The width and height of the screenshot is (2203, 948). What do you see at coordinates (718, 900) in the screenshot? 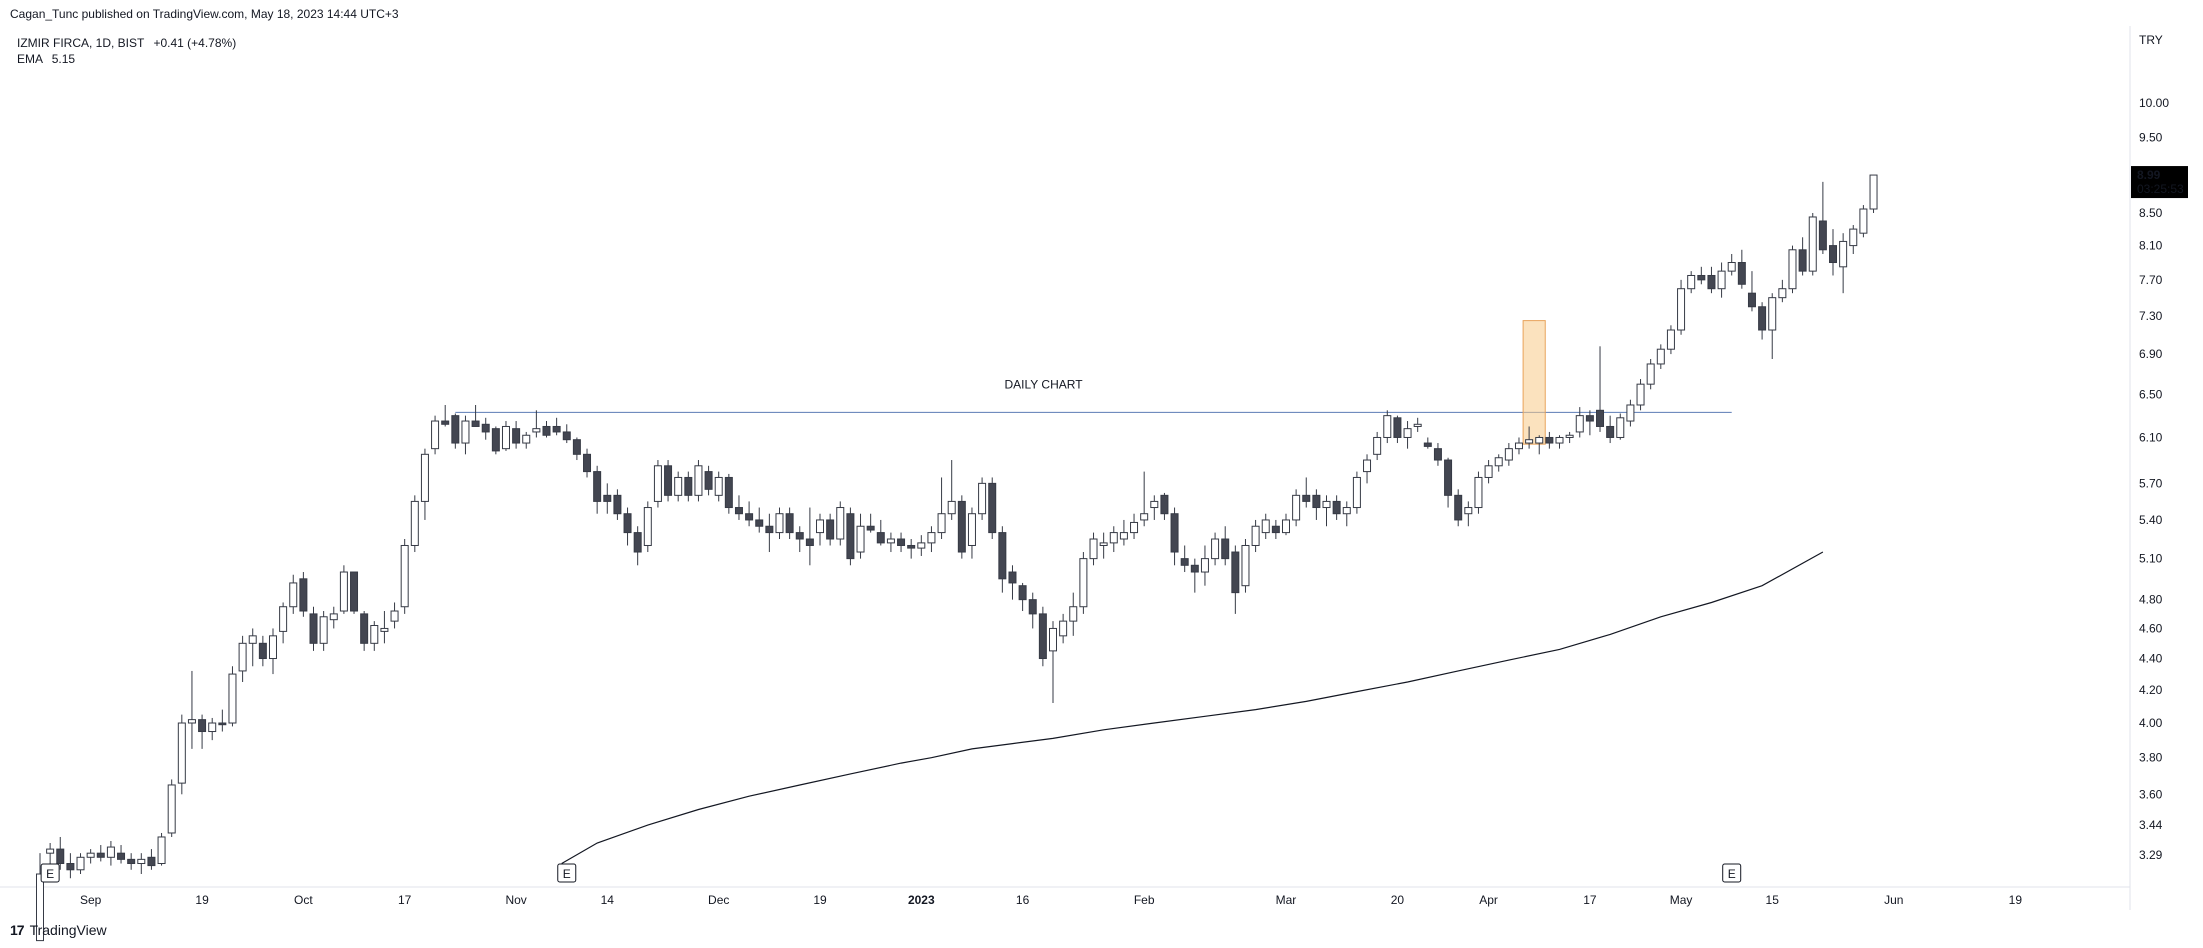
I see `date-tick-label: Dec` at bounding box center [718, 900].